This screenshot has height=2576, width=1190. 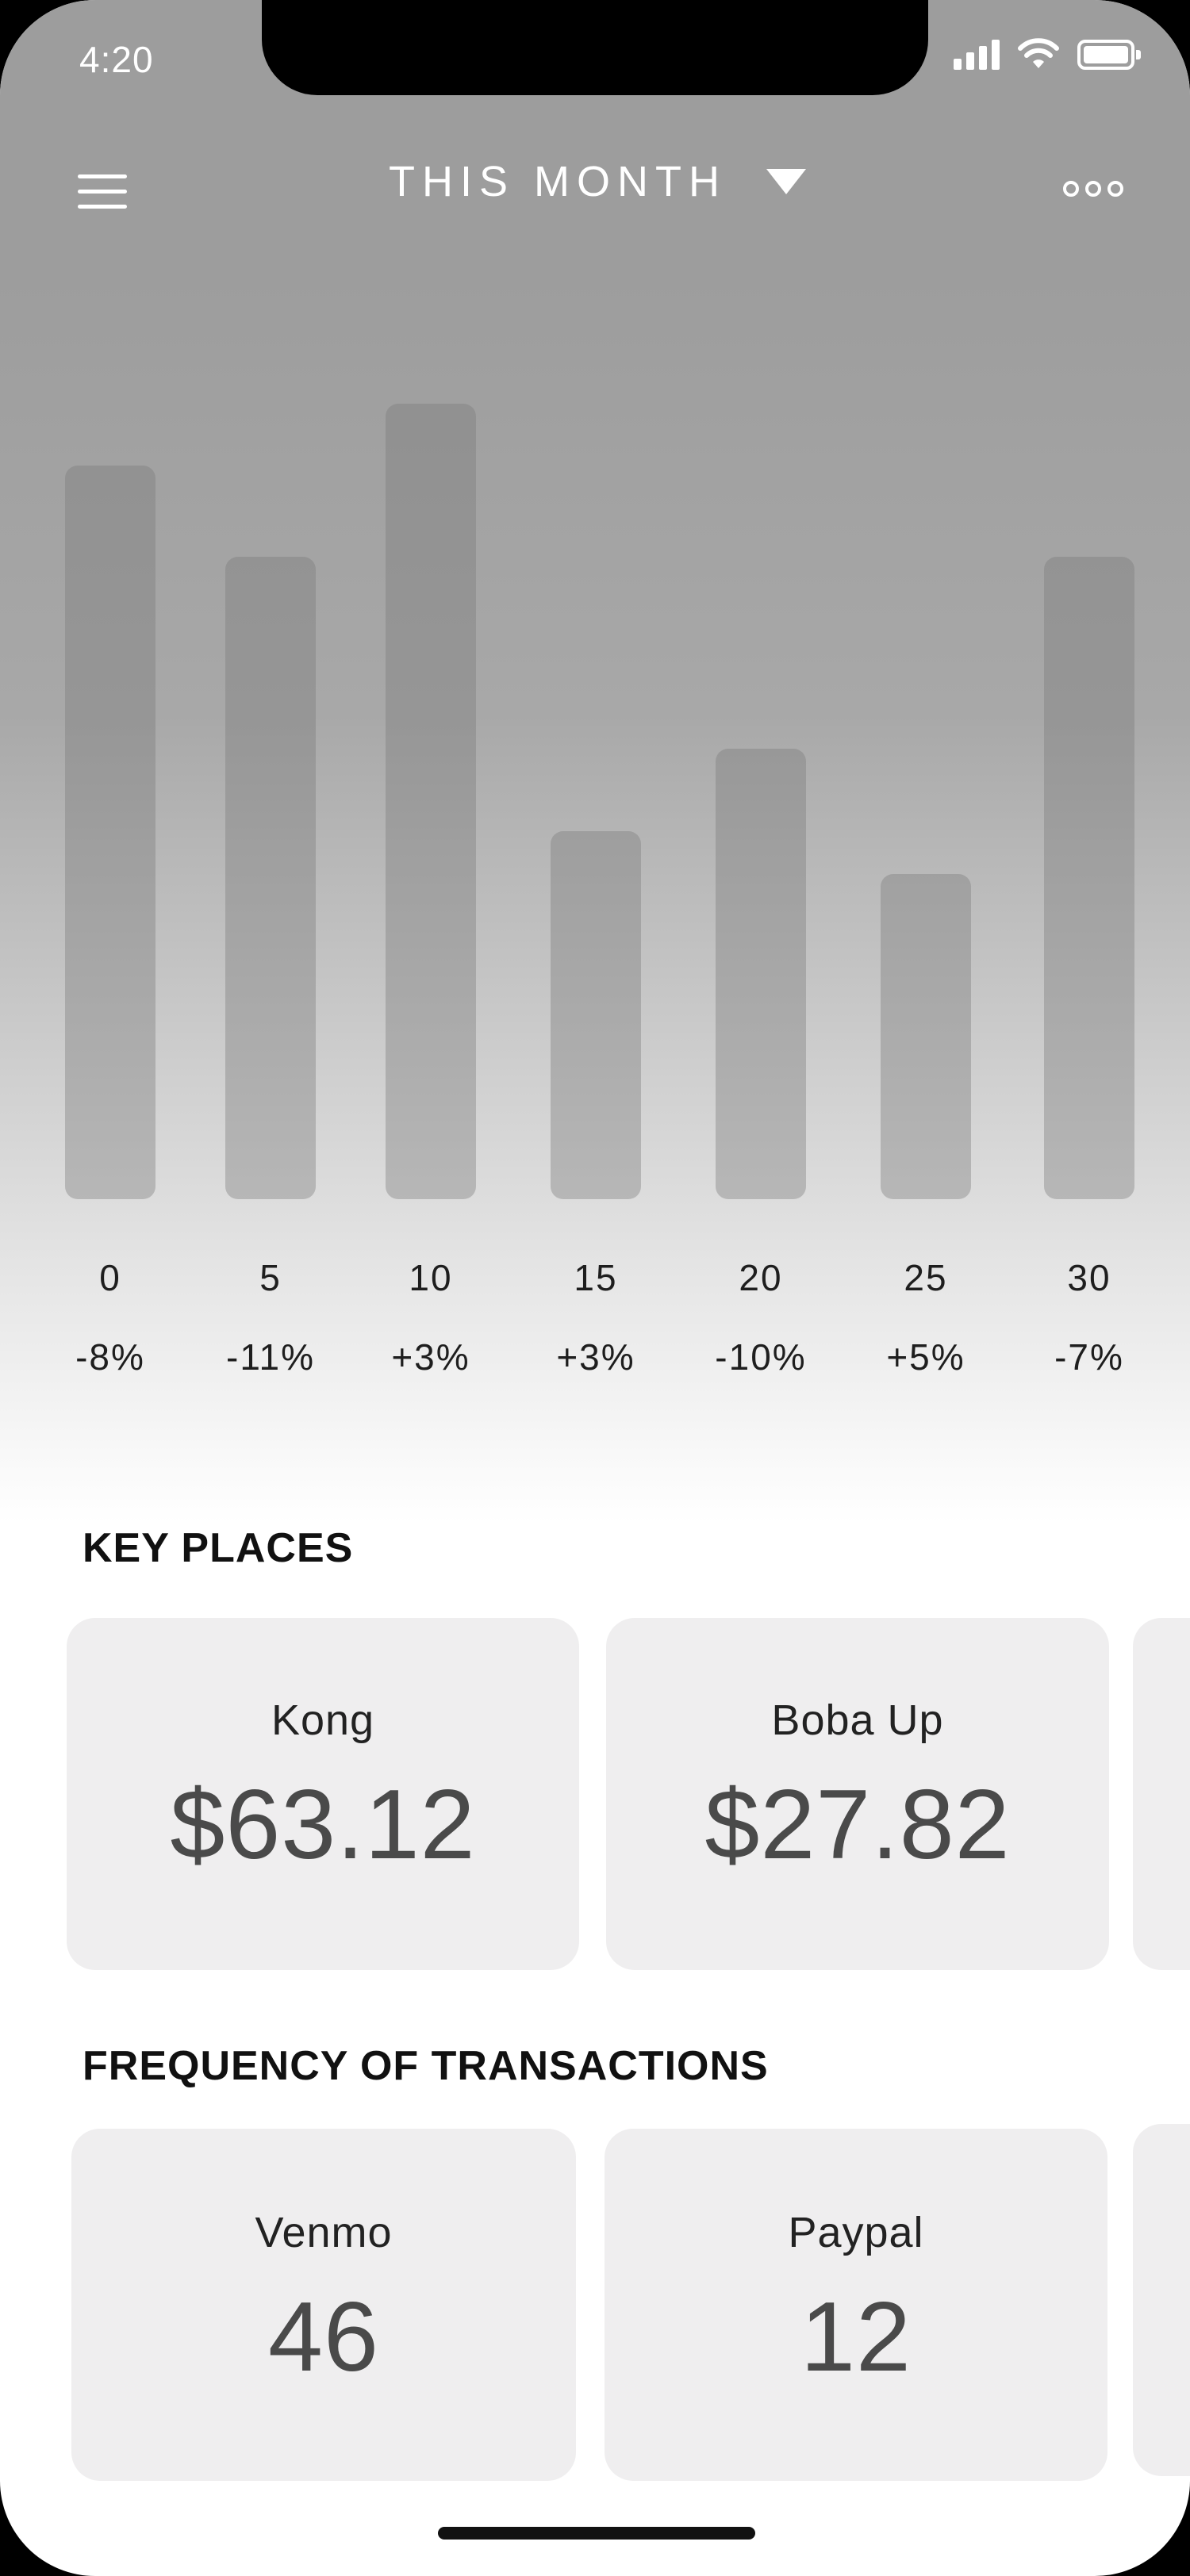 I want to click on change-percent-label: -8%, so click(x=110, y=1357).